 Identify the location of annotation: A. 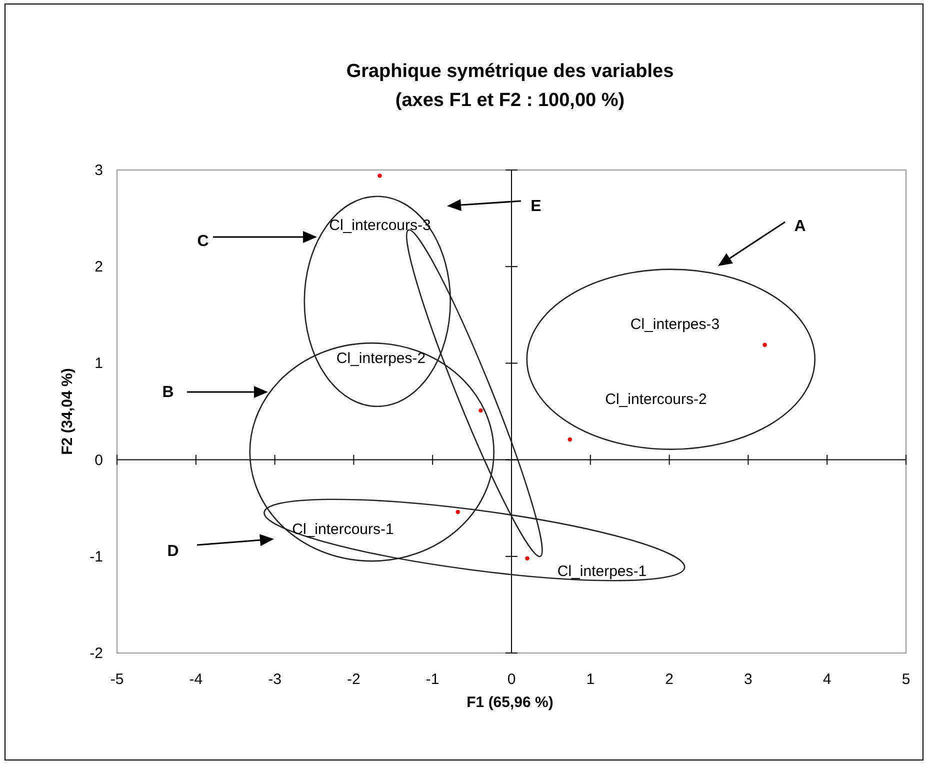
(800, 226).